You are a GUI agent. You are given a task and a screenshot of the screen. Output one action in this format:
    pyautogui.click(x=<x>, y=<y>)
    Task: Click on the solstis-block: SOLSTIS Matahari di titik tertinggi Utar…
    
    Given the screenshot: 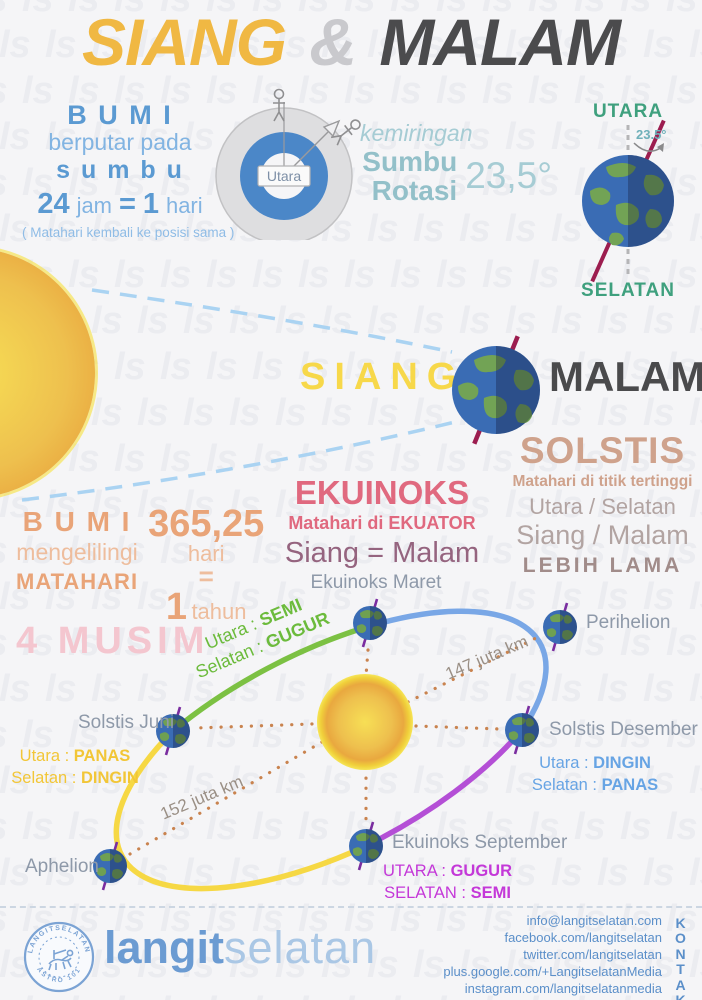 What is the action you would take?
    pyautogui.click(x=602, y=504)
    